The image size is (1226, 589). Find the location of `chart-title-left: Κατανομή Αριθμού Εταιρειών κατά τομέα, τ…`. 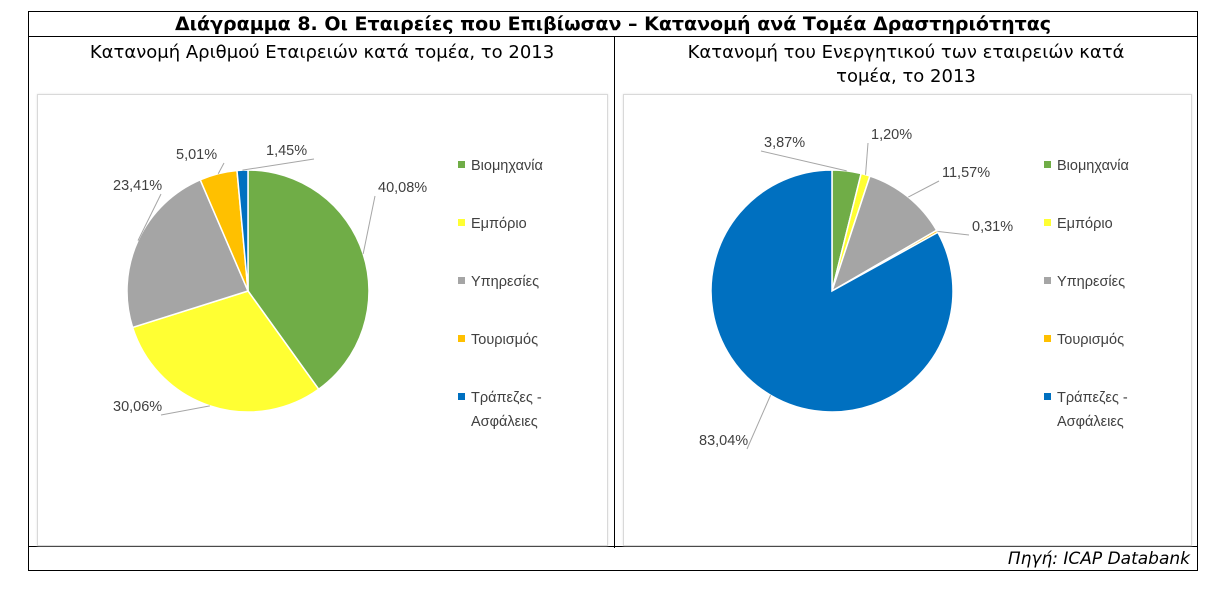

chart-title-left: Κατανομή Αριθμού Εταιρειών κατά τομέα, τ… is located at coordinates (322, 52).